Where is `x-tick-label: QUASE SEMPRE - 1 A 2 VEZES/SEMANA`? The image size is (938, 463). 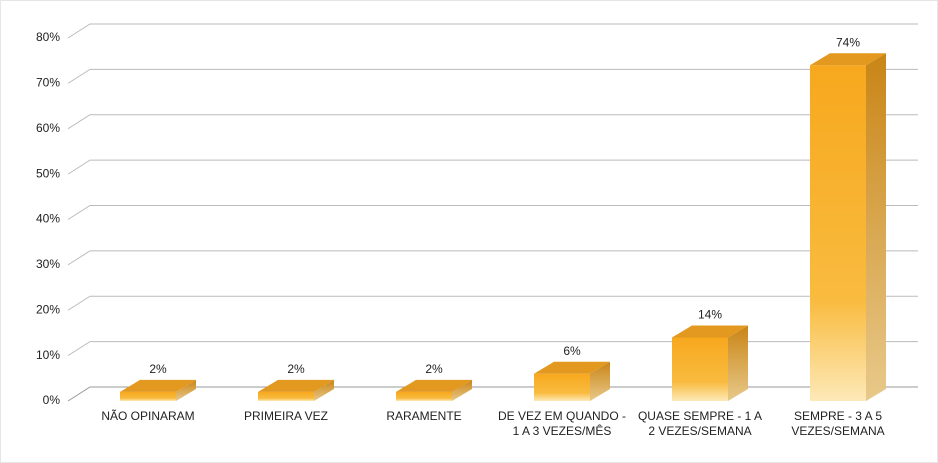
x-tick-label: QUASE SEMPRE - 1 A 2 VEZES/SEMANA is located at coordinates (700, 423).